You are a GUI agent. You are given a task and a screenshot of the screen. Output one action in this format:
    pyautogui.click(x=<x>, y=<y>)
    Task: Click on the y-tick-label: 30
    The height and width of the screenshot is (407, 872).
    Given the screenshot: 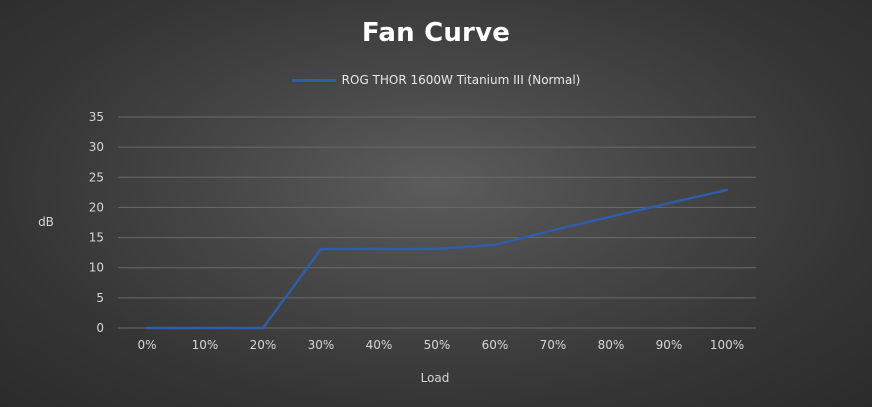 What is the action you would take?
    pyautogui.click(x=96, y=147)
    